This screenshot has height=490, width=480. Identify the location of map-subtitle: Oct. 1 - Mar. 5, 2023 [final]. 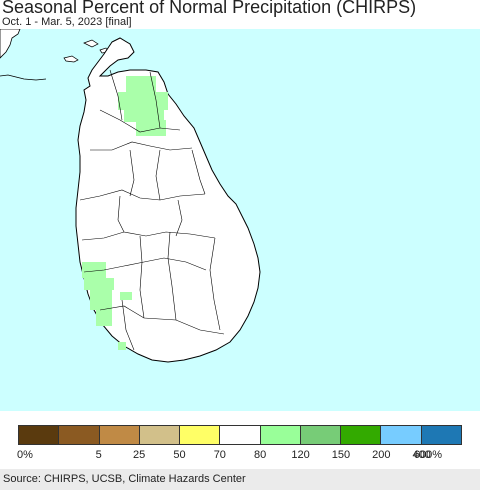
(67, 22).